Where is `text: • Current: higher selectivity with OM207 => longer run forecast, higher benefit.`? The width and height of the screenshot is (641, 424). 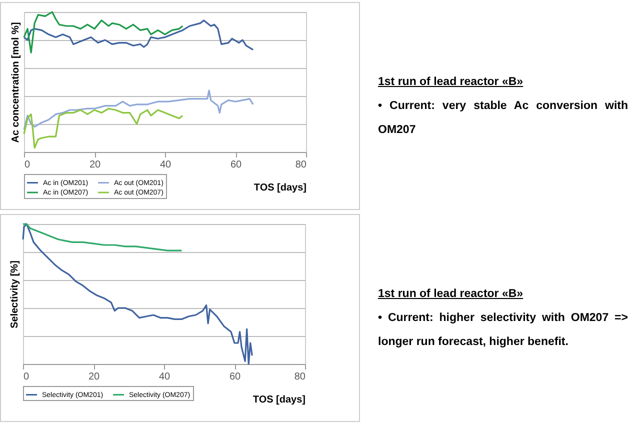
text: • Current: higher selectivity with OM207 => longer run forecast, higher benefit. is located at coordinates (503, 330).